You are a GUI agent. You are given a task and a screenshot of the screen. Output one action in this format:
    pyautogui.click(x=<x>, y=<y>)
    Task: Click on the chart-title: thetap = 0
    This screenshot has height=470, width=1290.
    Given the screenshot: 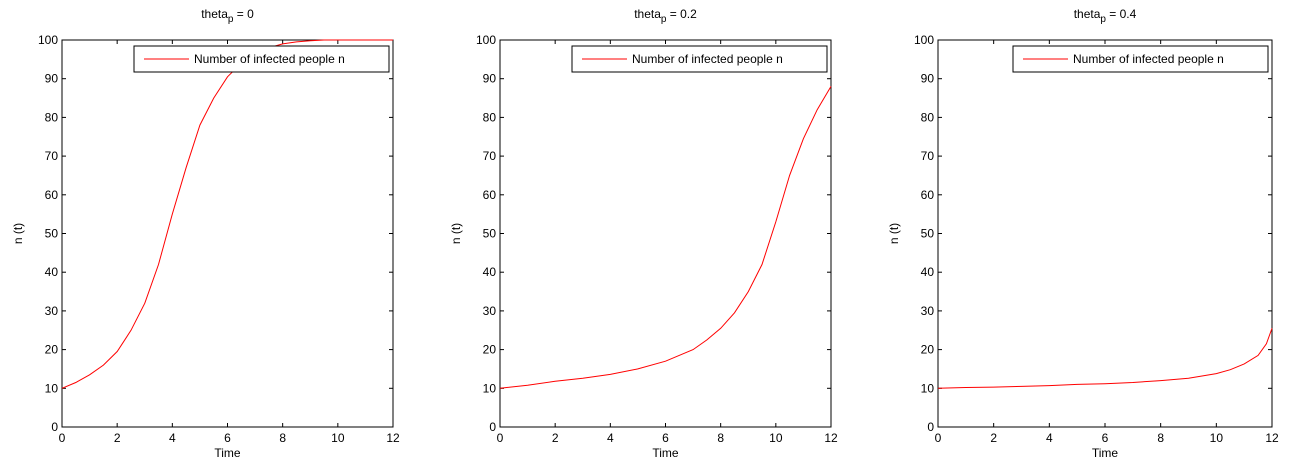 What is the action you would take?
    pyautogui.click(x=227, y=16)
    